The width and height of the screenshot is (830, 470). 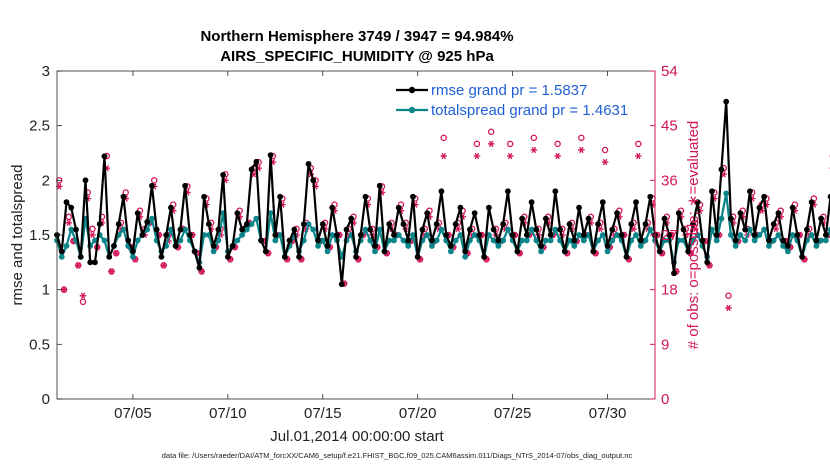 I want to click on y-right-tick-label: 0, so click(x=665, y=399).